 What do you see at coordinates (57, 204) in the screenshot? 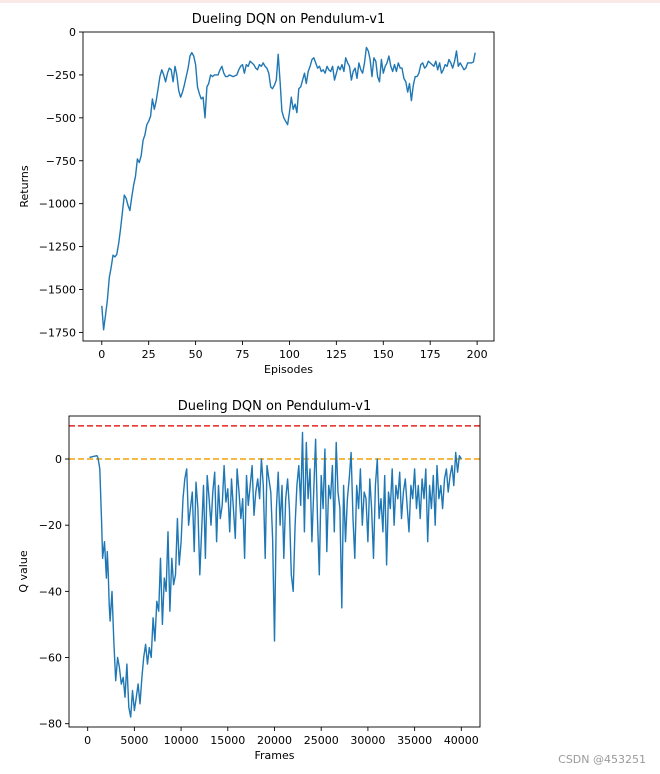
I see `y-tick-label: −1000` at bounding box center [57, 204].